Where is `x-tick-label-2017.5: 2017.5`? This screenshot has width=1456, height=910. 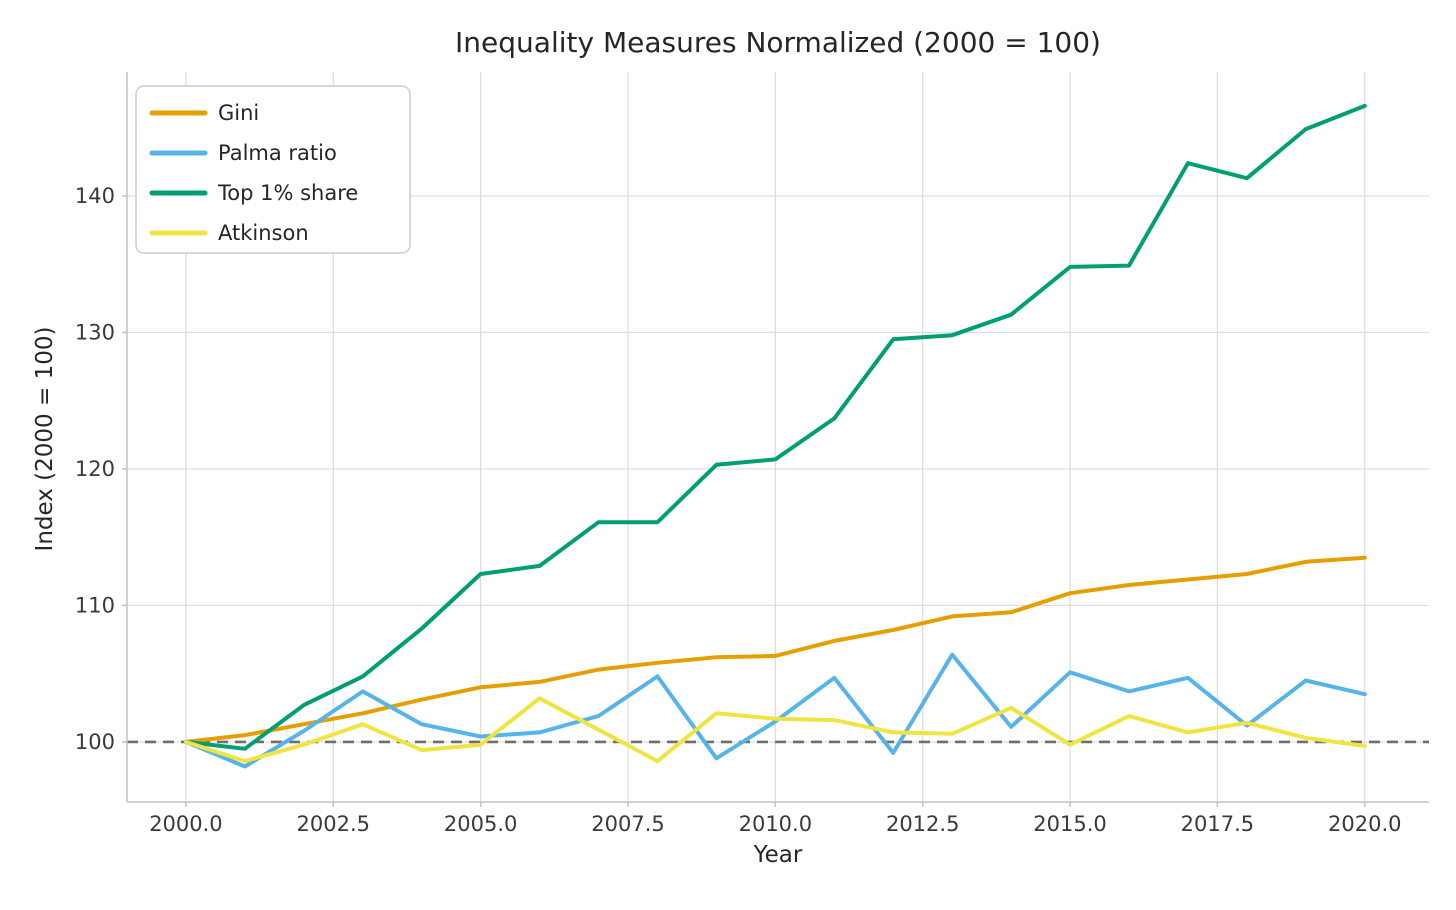
x-tick-label-2017.5: 2017.5 is located at coordinates (1217, 824).